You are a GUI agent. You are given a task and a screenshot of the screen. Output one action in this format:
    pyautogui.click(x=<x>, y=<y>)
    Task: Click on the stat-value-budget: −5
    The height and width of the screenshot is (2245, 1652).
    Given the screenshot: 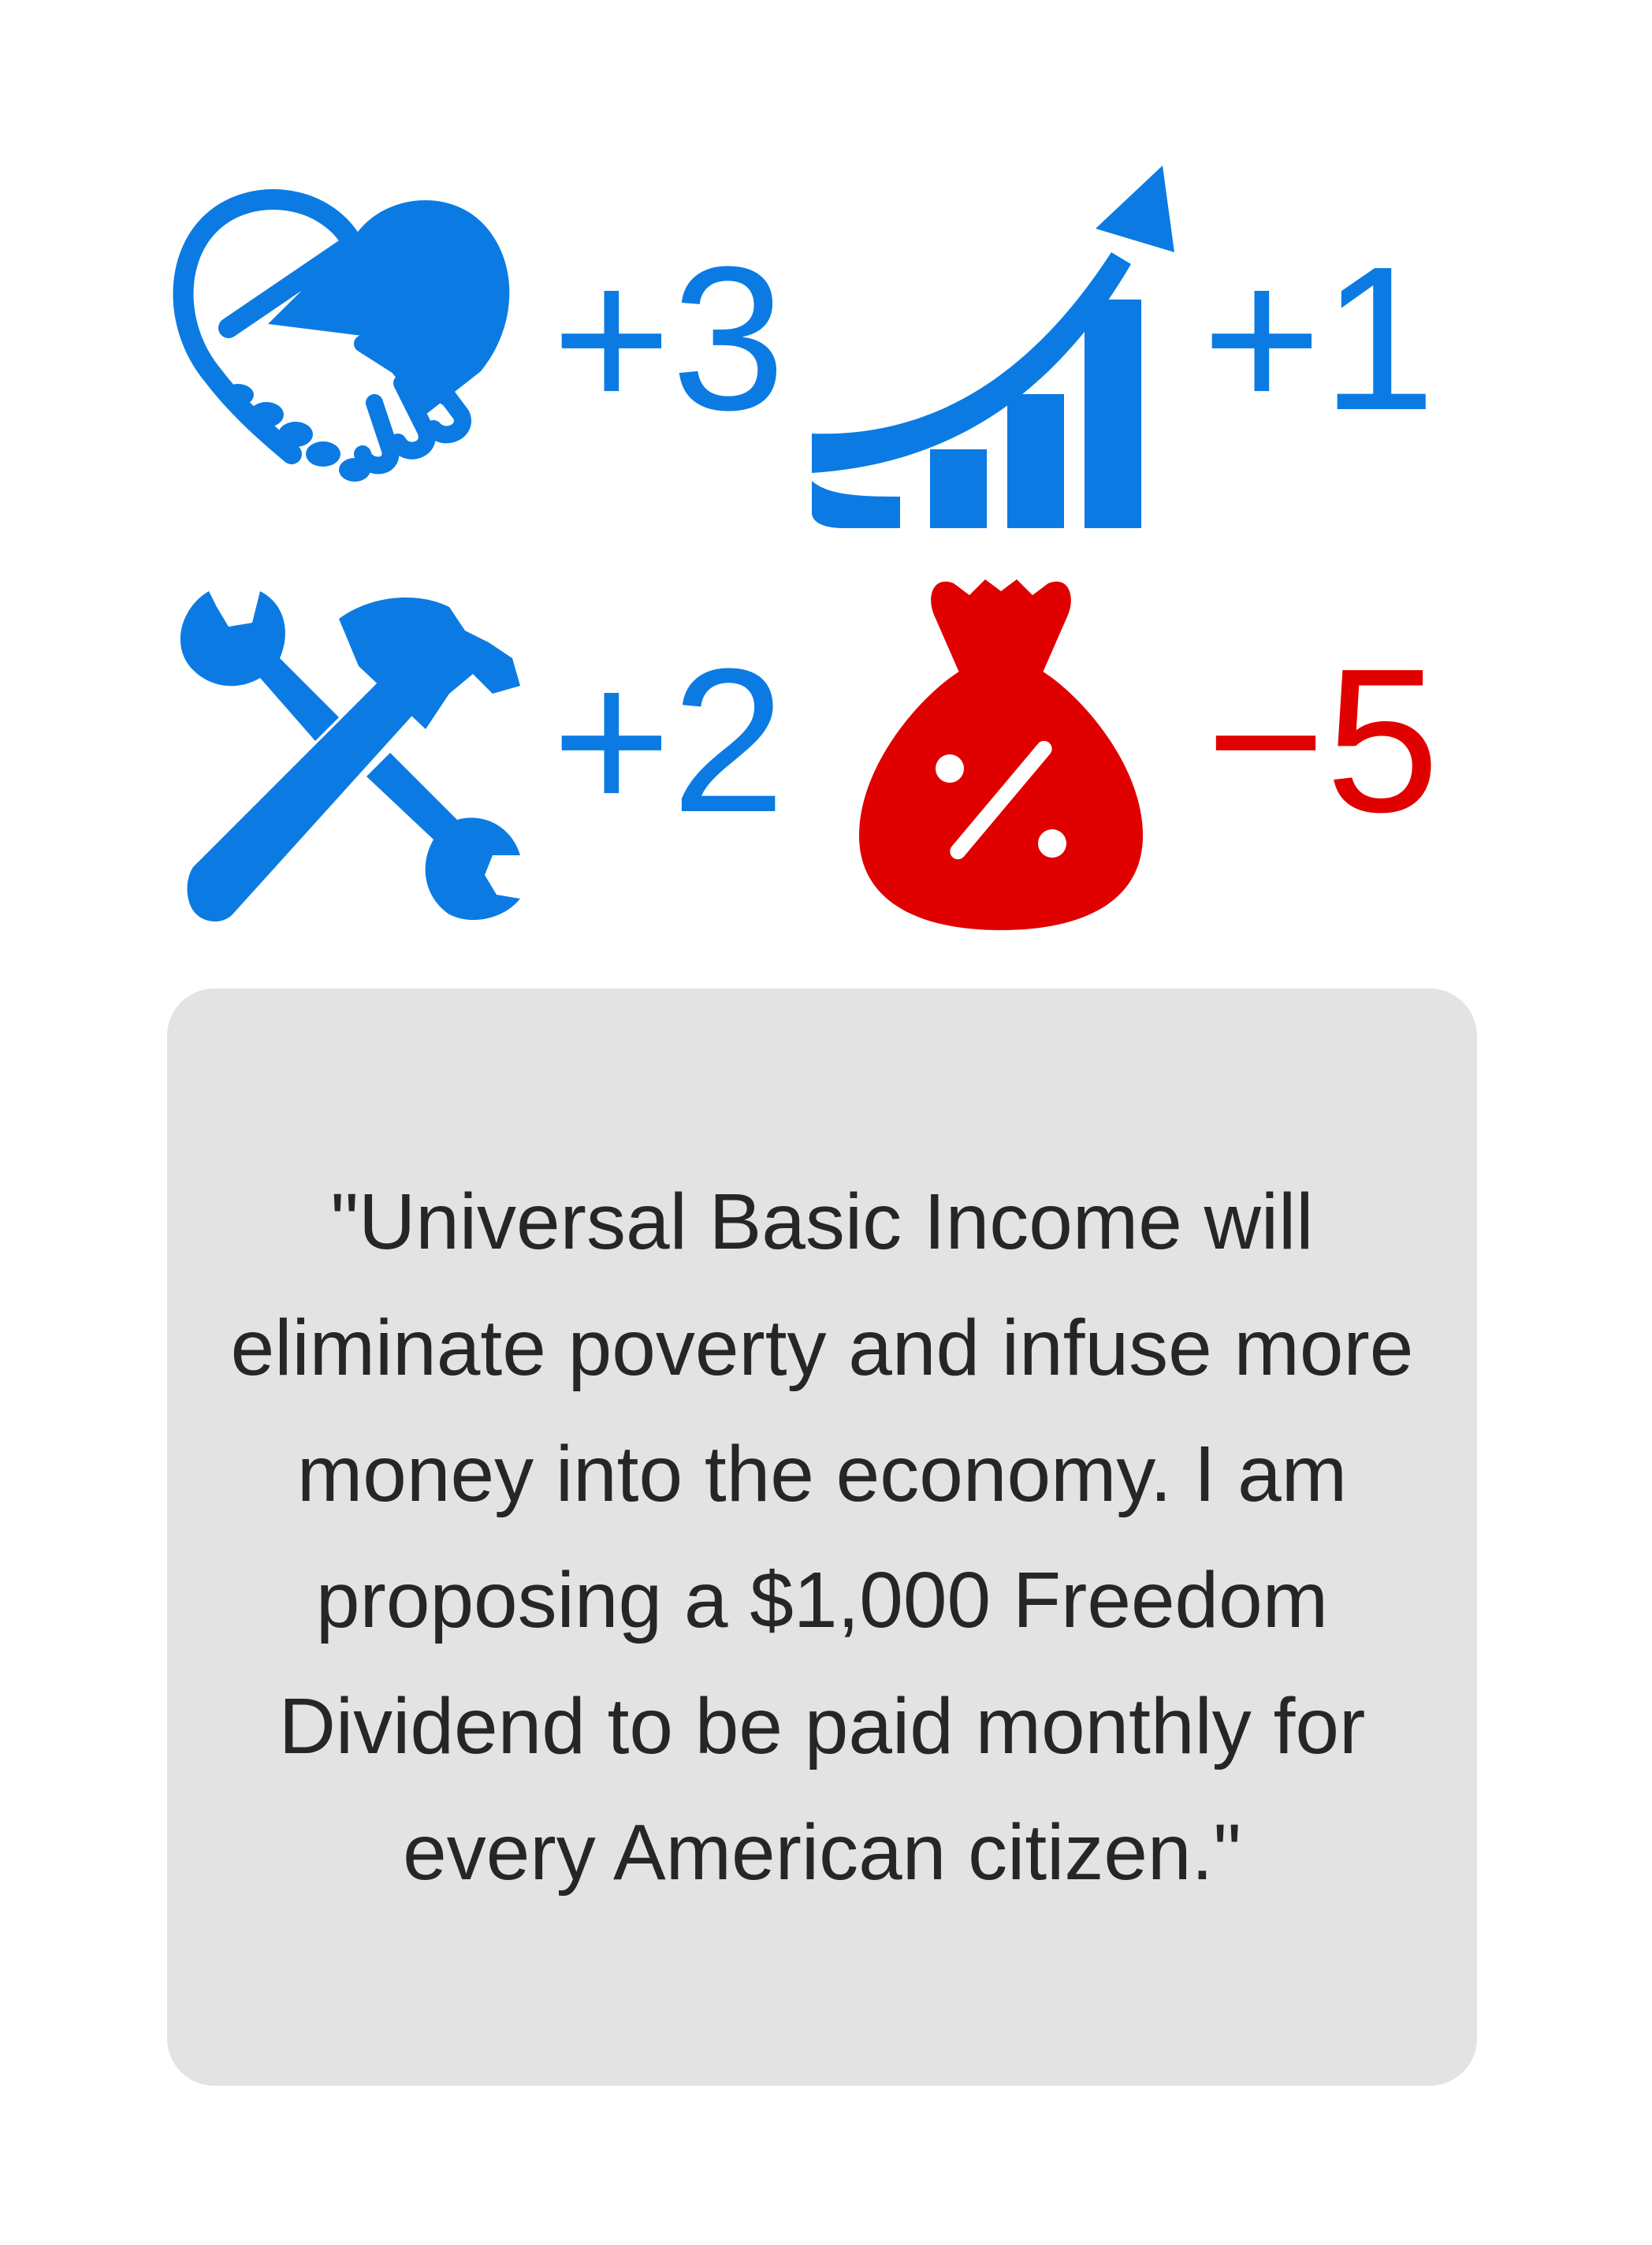 What is the action you would take?
    pyautogui.click(x=1323, y=741)
    